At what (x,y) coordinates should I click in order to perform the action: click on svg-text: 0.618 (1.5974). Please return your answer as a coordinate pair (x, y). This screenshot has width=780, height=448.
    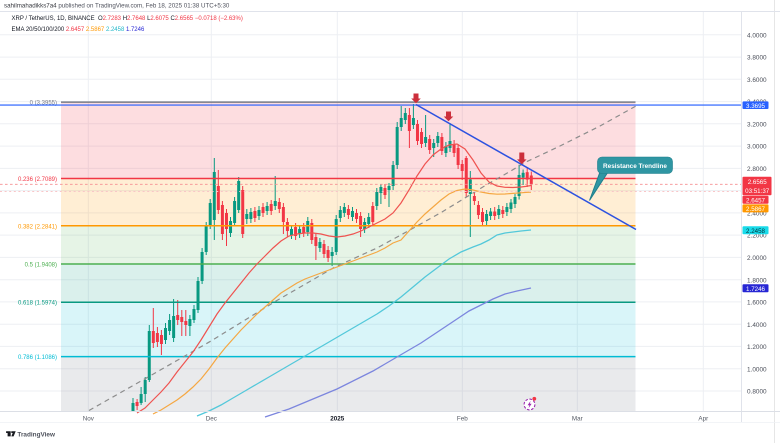
    Looking at the image, I should click on (37, 304).